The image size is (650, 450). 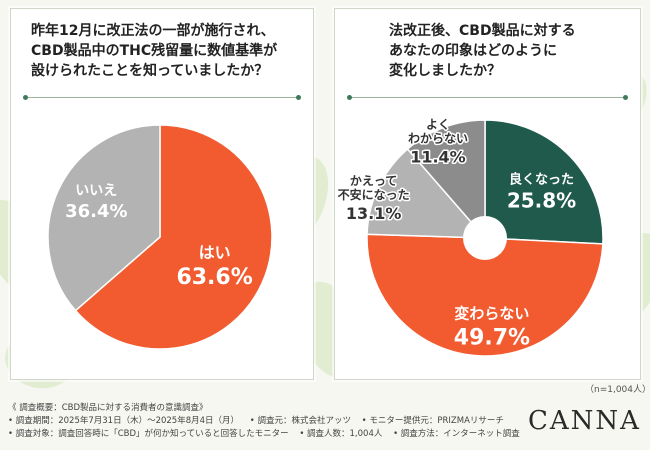 What do you see at coordinates (96, 211) in the screenshot?
I see `slice-value-label: 36.4%` at bounding box center [96, 211].